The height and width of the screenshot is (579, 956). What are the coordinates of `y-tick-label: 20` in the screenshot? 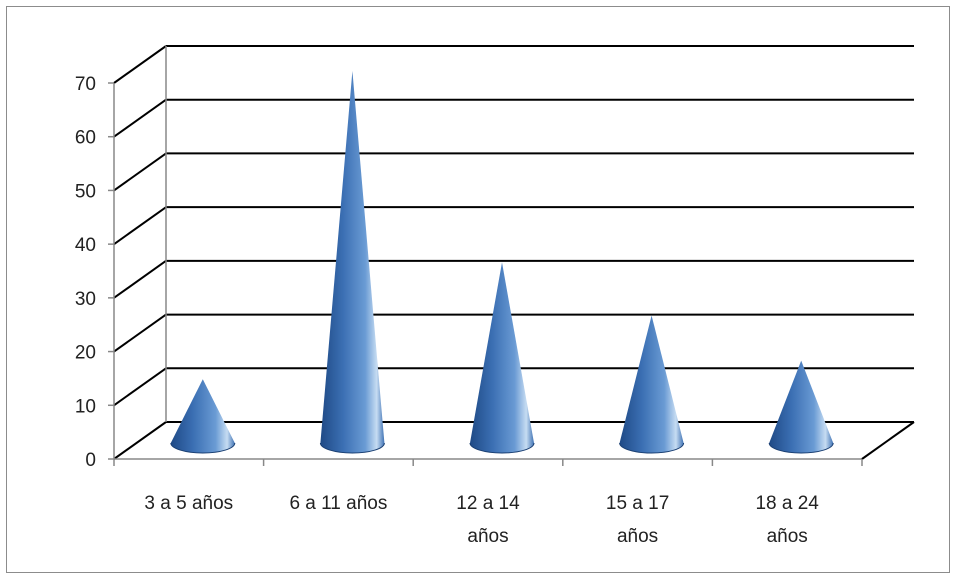 It's located at (85, 353).